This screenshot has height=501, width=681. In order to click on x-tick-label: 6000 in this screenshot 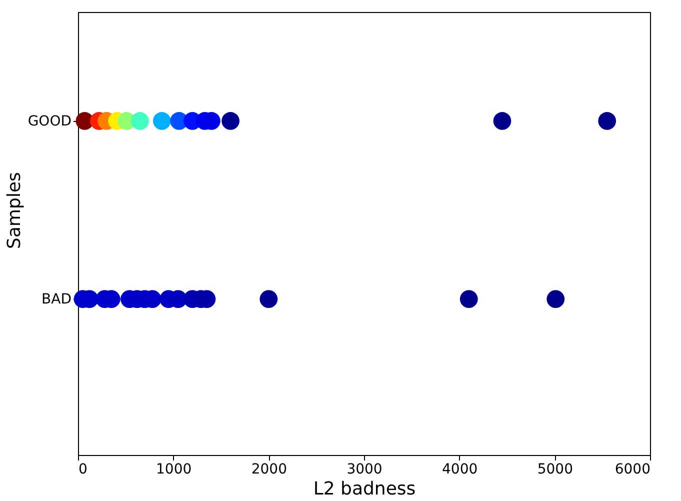, I will do `click(632, 470)`.